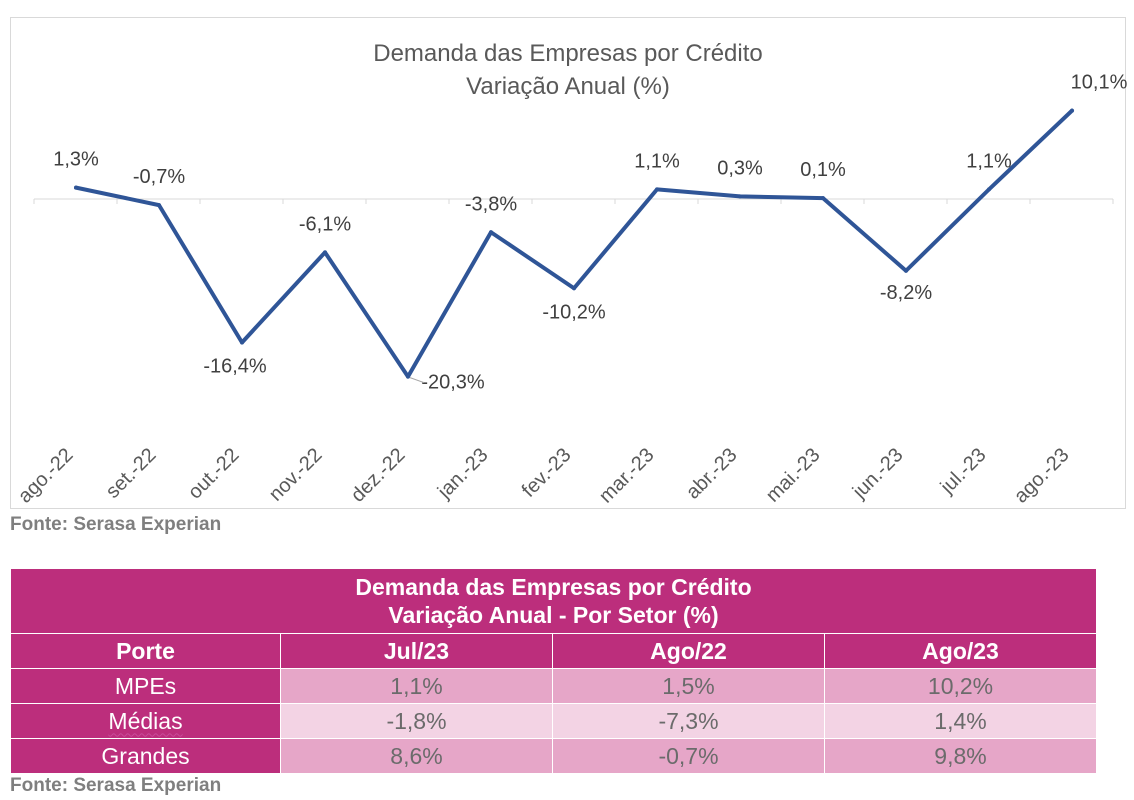  What do you see at coordinates (547, 473) in the screenshot?
I see `x-tick-label: fev.-23` at bounding box center [547, 473].